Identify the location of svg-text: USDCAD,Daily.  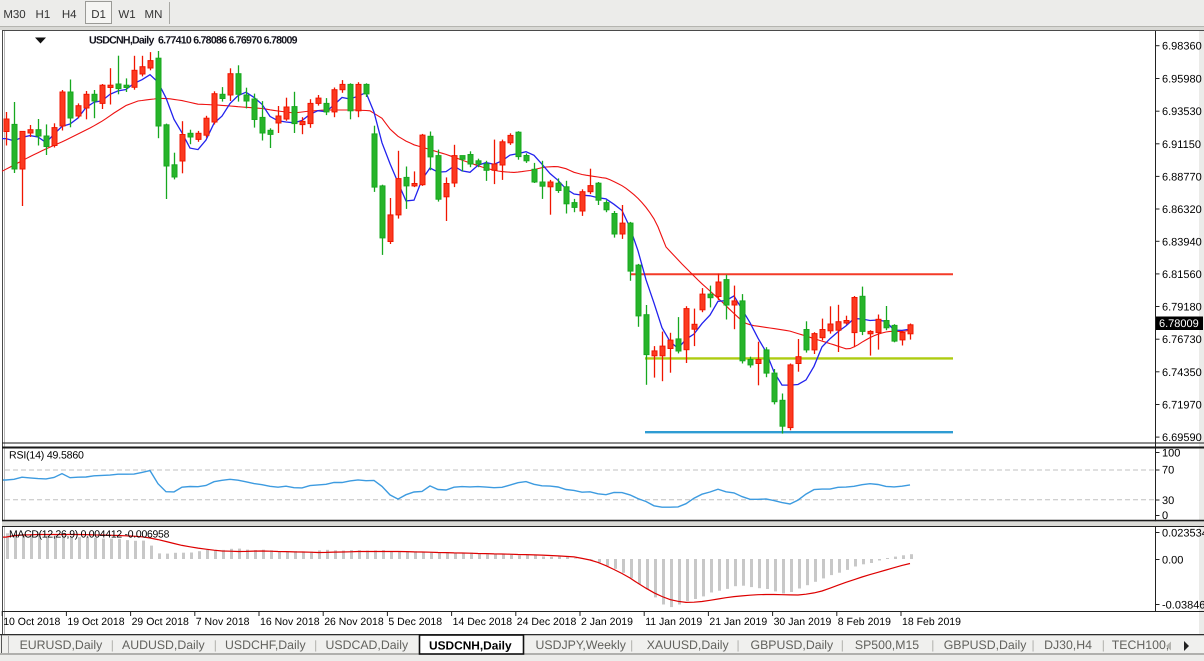
(368, 645).